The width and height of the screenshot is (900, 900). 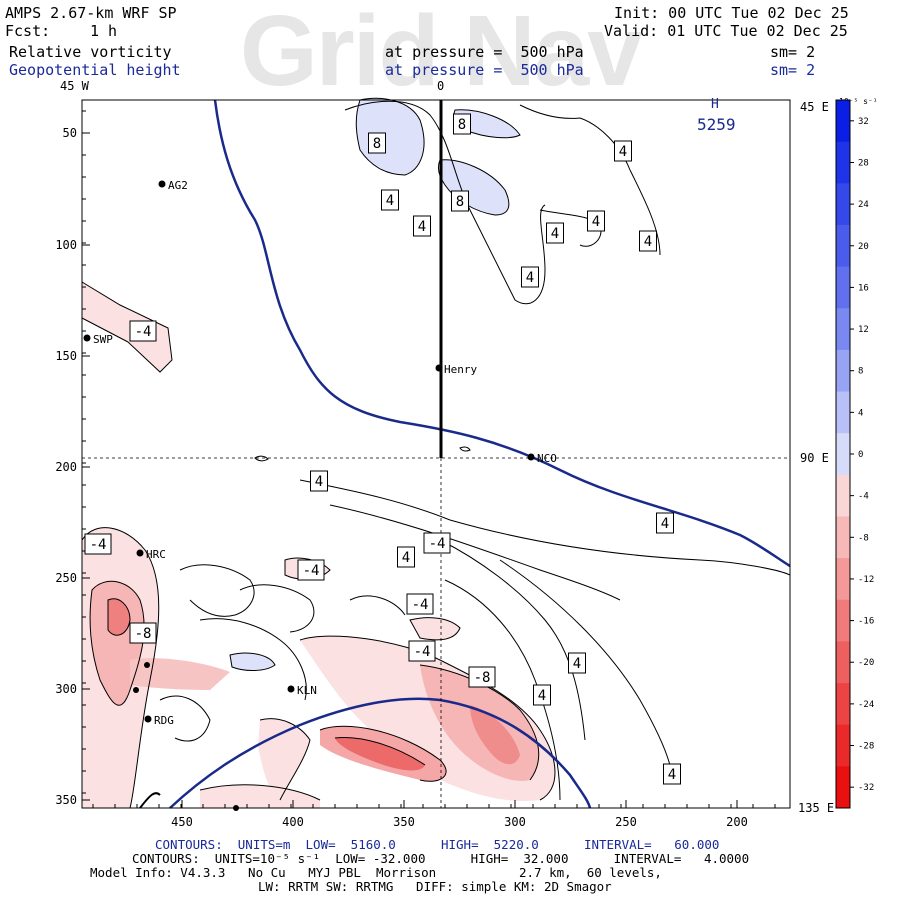 I want to click on y-tick-label: 200, so click(x=66, y=467).